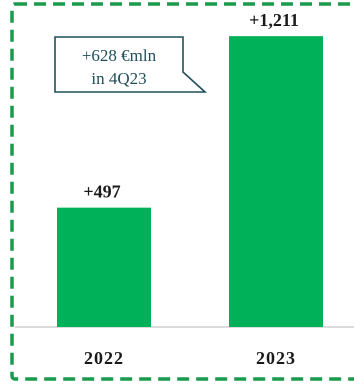  I want to click on callout-box, so click(131, 64).